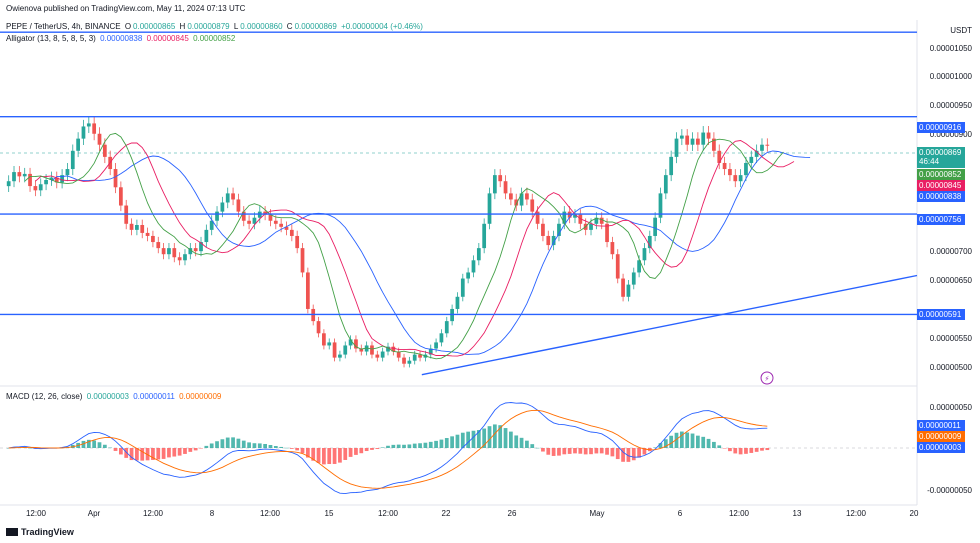  What do you see at coordinates (44, 396) in the screenshot?
I see `macd-label: MACD (12, 26, close)` at bounding box center [44, 396].